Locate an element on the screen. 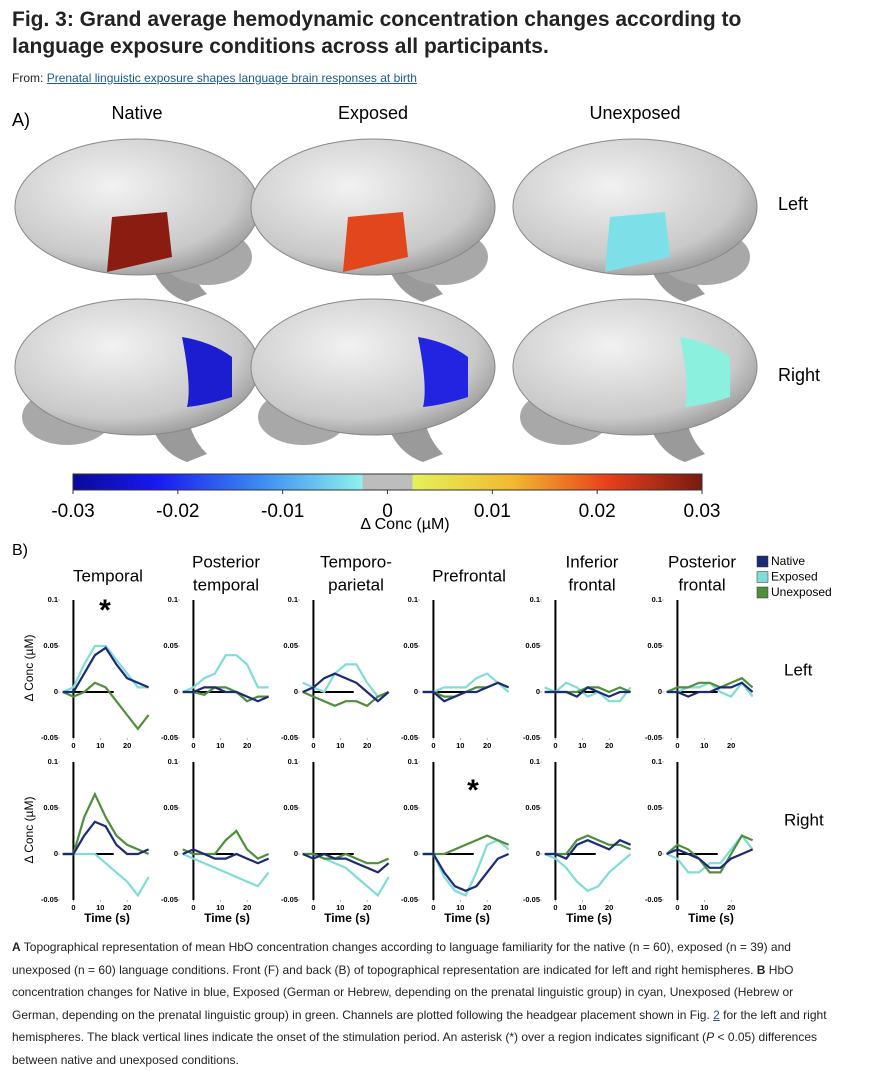 Image resolution: width=890 pixels, height=1080 pixels. brain-hemisphere is located at coordinates (373, 207).